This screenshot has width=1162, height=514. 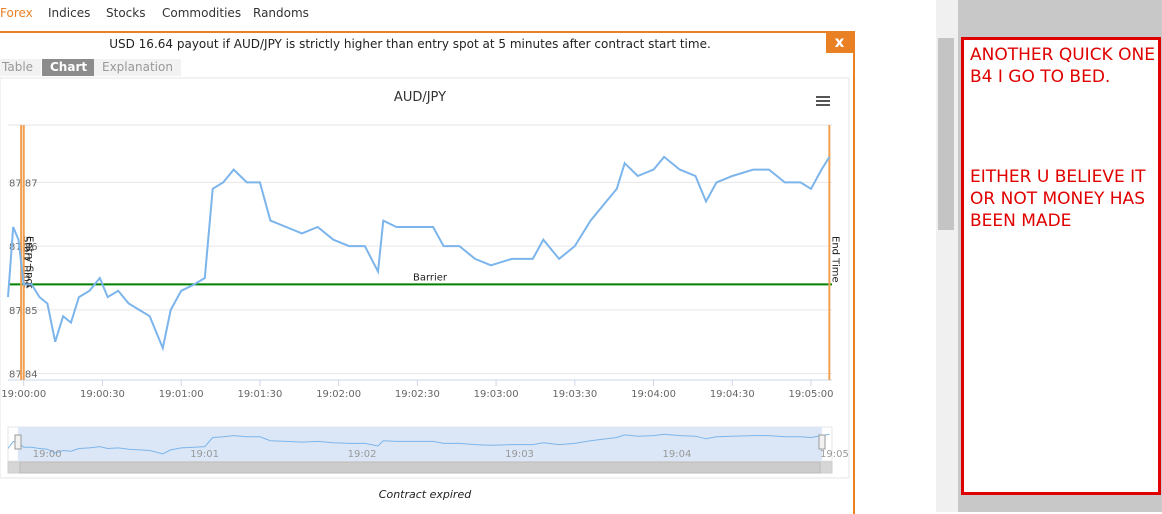 I want to click on close-button: x, so click(x=839, y=43).